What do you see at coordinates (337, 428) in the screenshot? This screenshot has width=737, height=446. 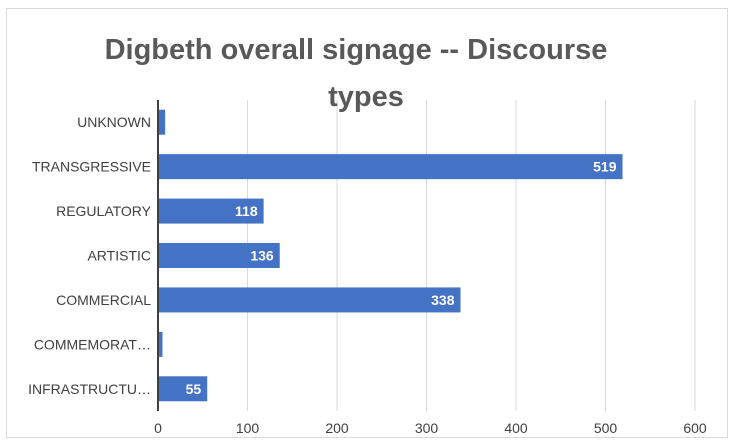 I see `x-tick-label: 200` at bounding box center [337, 428].